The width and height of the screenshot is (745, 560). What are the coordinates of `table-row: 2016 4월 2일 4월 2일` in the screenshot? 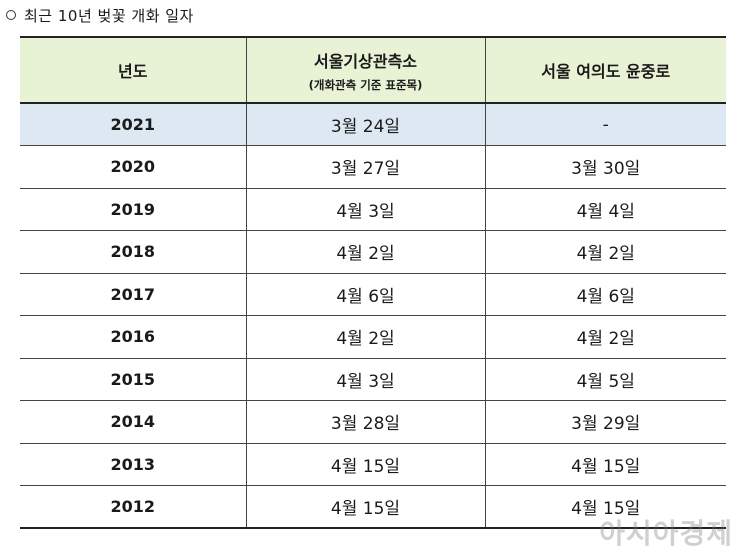 It's located at (373, 337).